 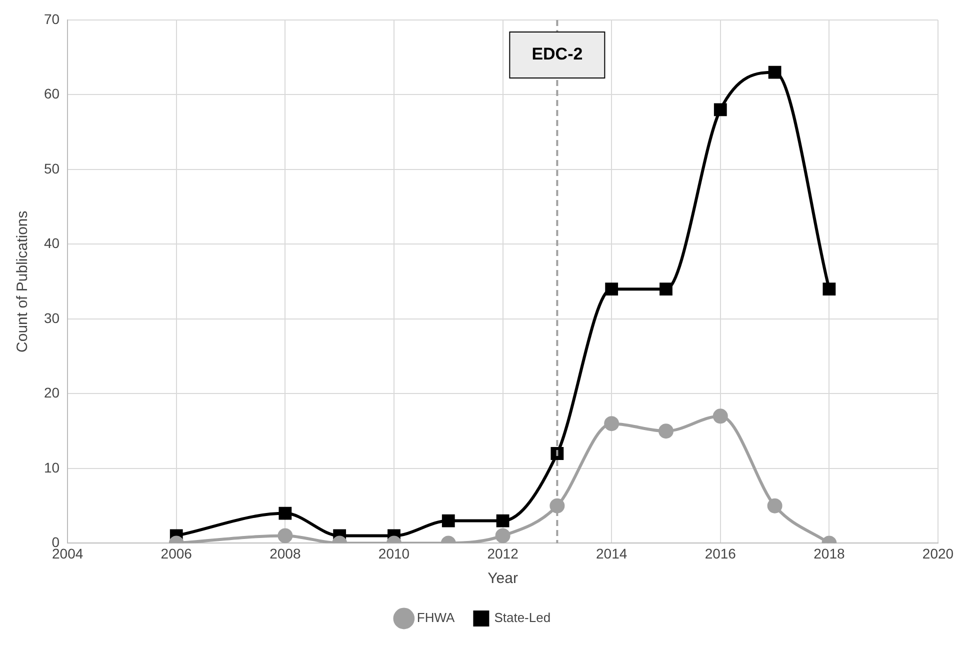 I want to click on x-tick-label: 2020, so click(x=938, y=553).